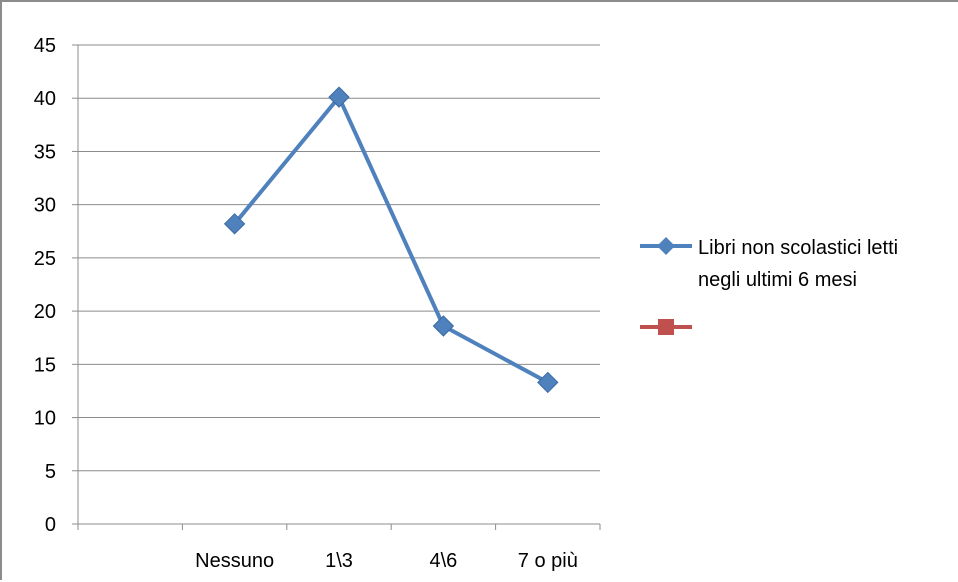  Describe the element at coordinates (45, 99) in the screenshot. I see `y-tick-label: 40` at that location.